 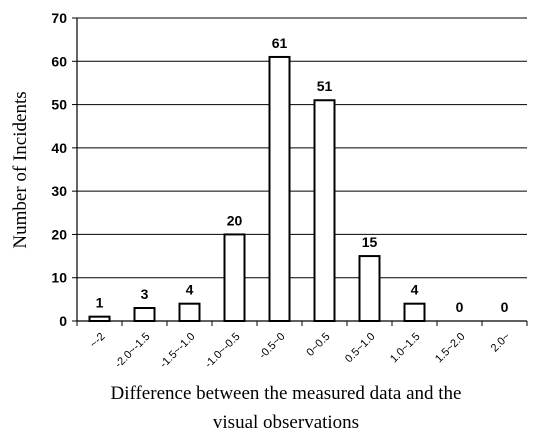 I want to click on x-tick-label: 2.0~, so click(x=501, y=343).